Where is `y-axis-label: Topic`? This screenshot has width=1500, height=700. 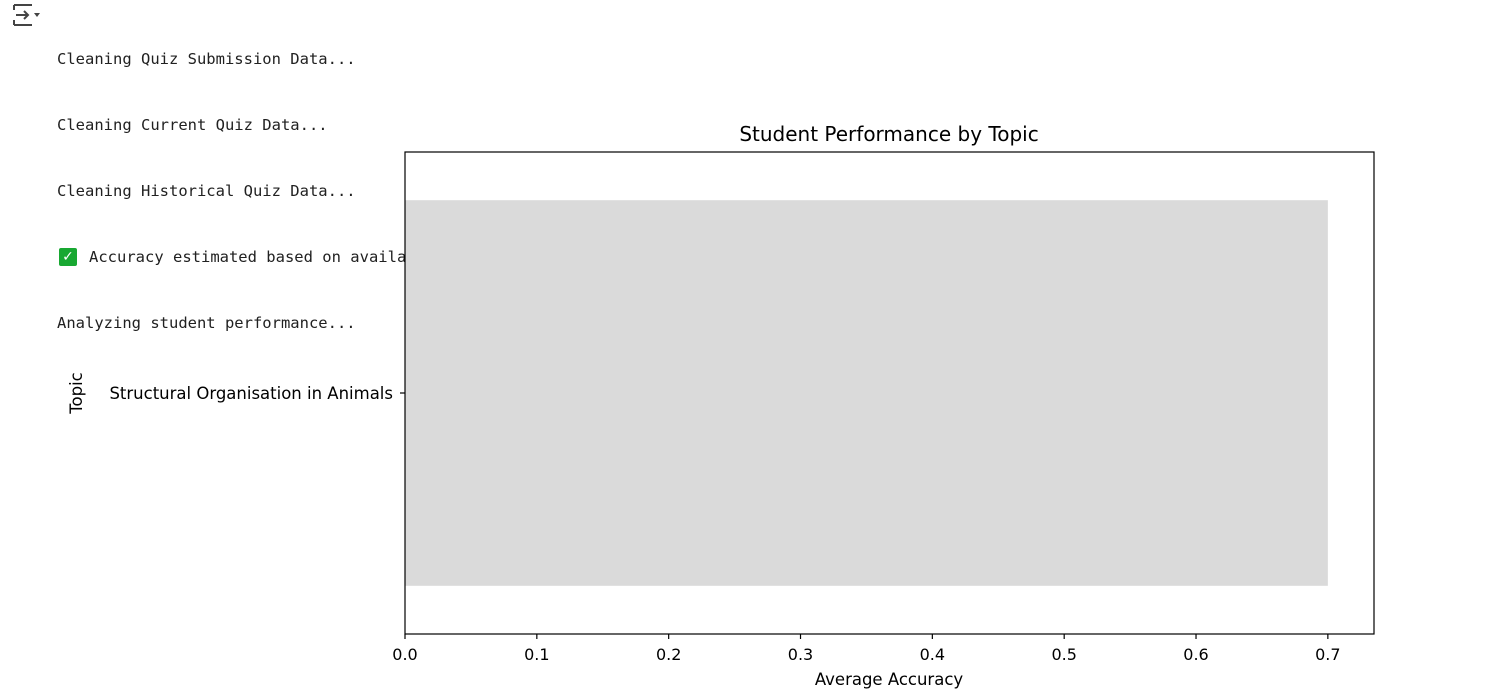
y-axis-label: Topic is located at coordinates (76, 393).